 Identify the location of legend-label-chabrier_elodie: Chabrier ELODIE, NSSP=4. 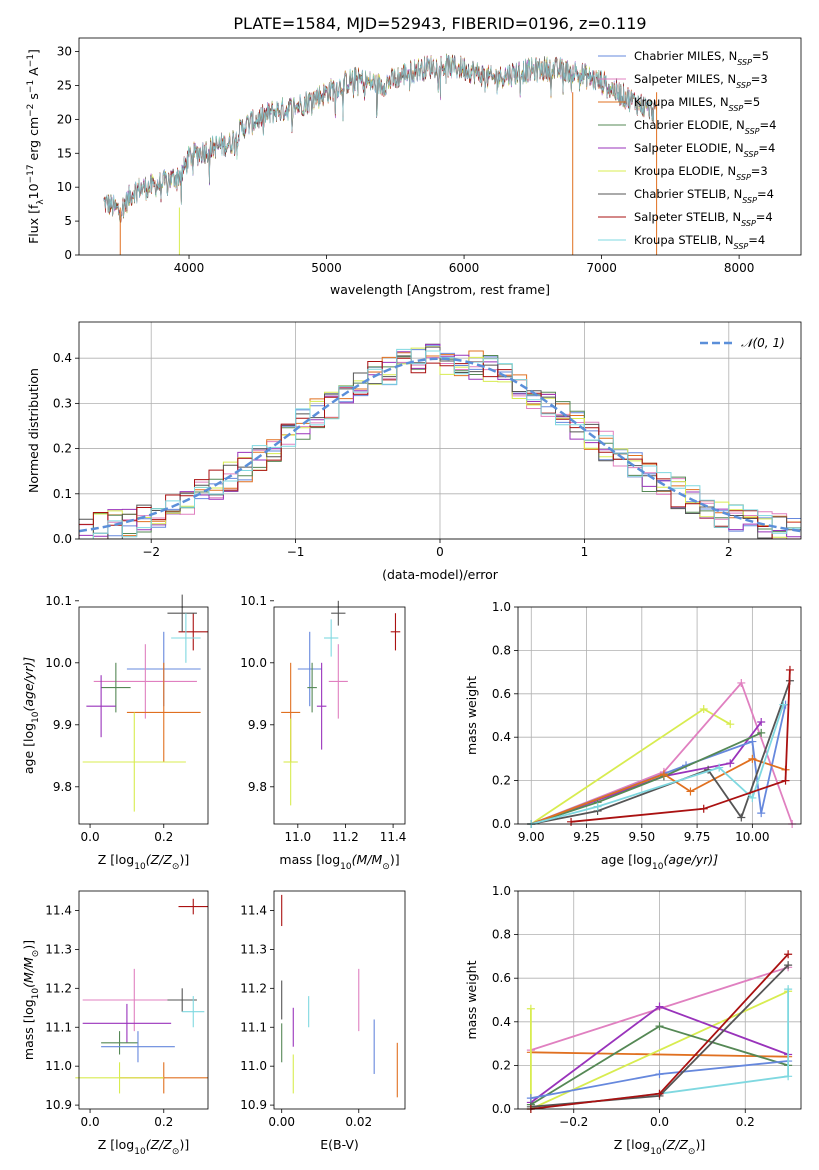
(705, 127).